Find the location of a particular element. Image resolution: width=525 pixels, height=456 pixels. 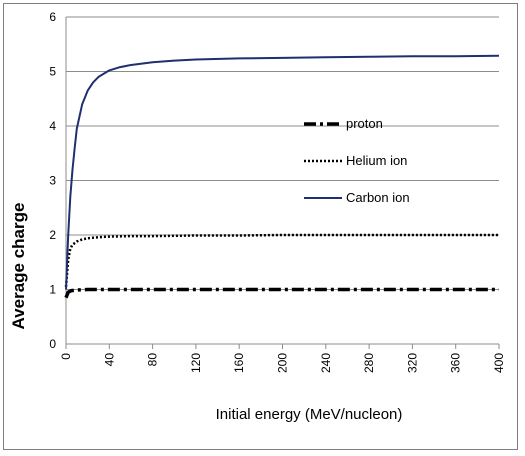

x-axis-label: Initial energy (MeV/nucleon) is located at coordinates (309, 414).